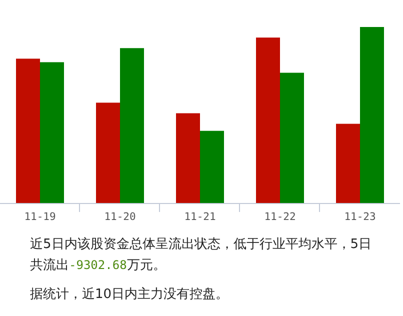 The height and width of the screenshot is (316, 403). What do you see at coordinates (40, 217) in the screenshot?
I see `x-tick-label: 11-19` at bounding box center [40, 217].